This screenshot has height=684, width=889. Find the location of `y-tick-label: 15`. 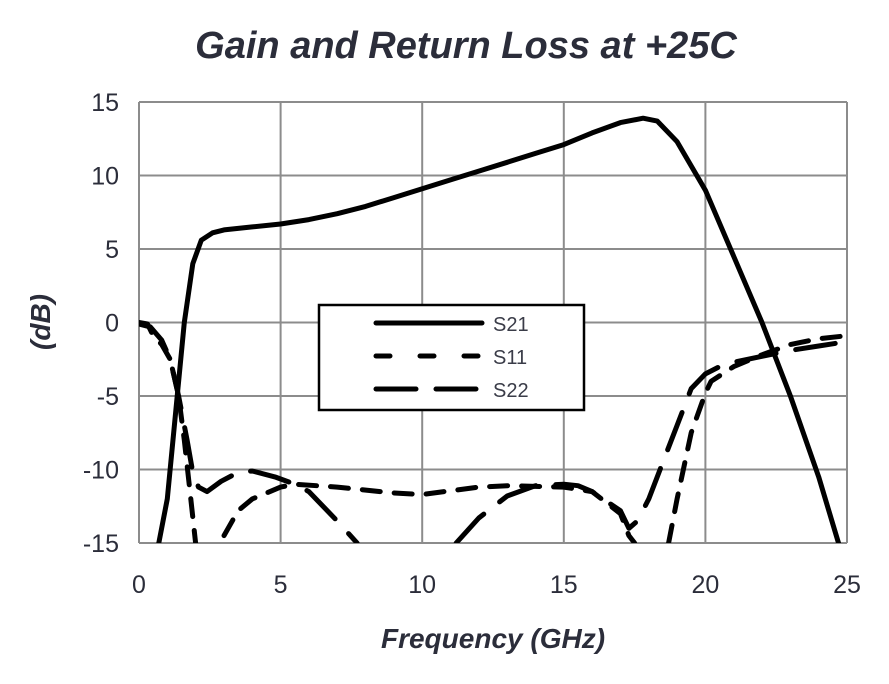

y-tick-label: 15 is located at coordinates (105, 103).